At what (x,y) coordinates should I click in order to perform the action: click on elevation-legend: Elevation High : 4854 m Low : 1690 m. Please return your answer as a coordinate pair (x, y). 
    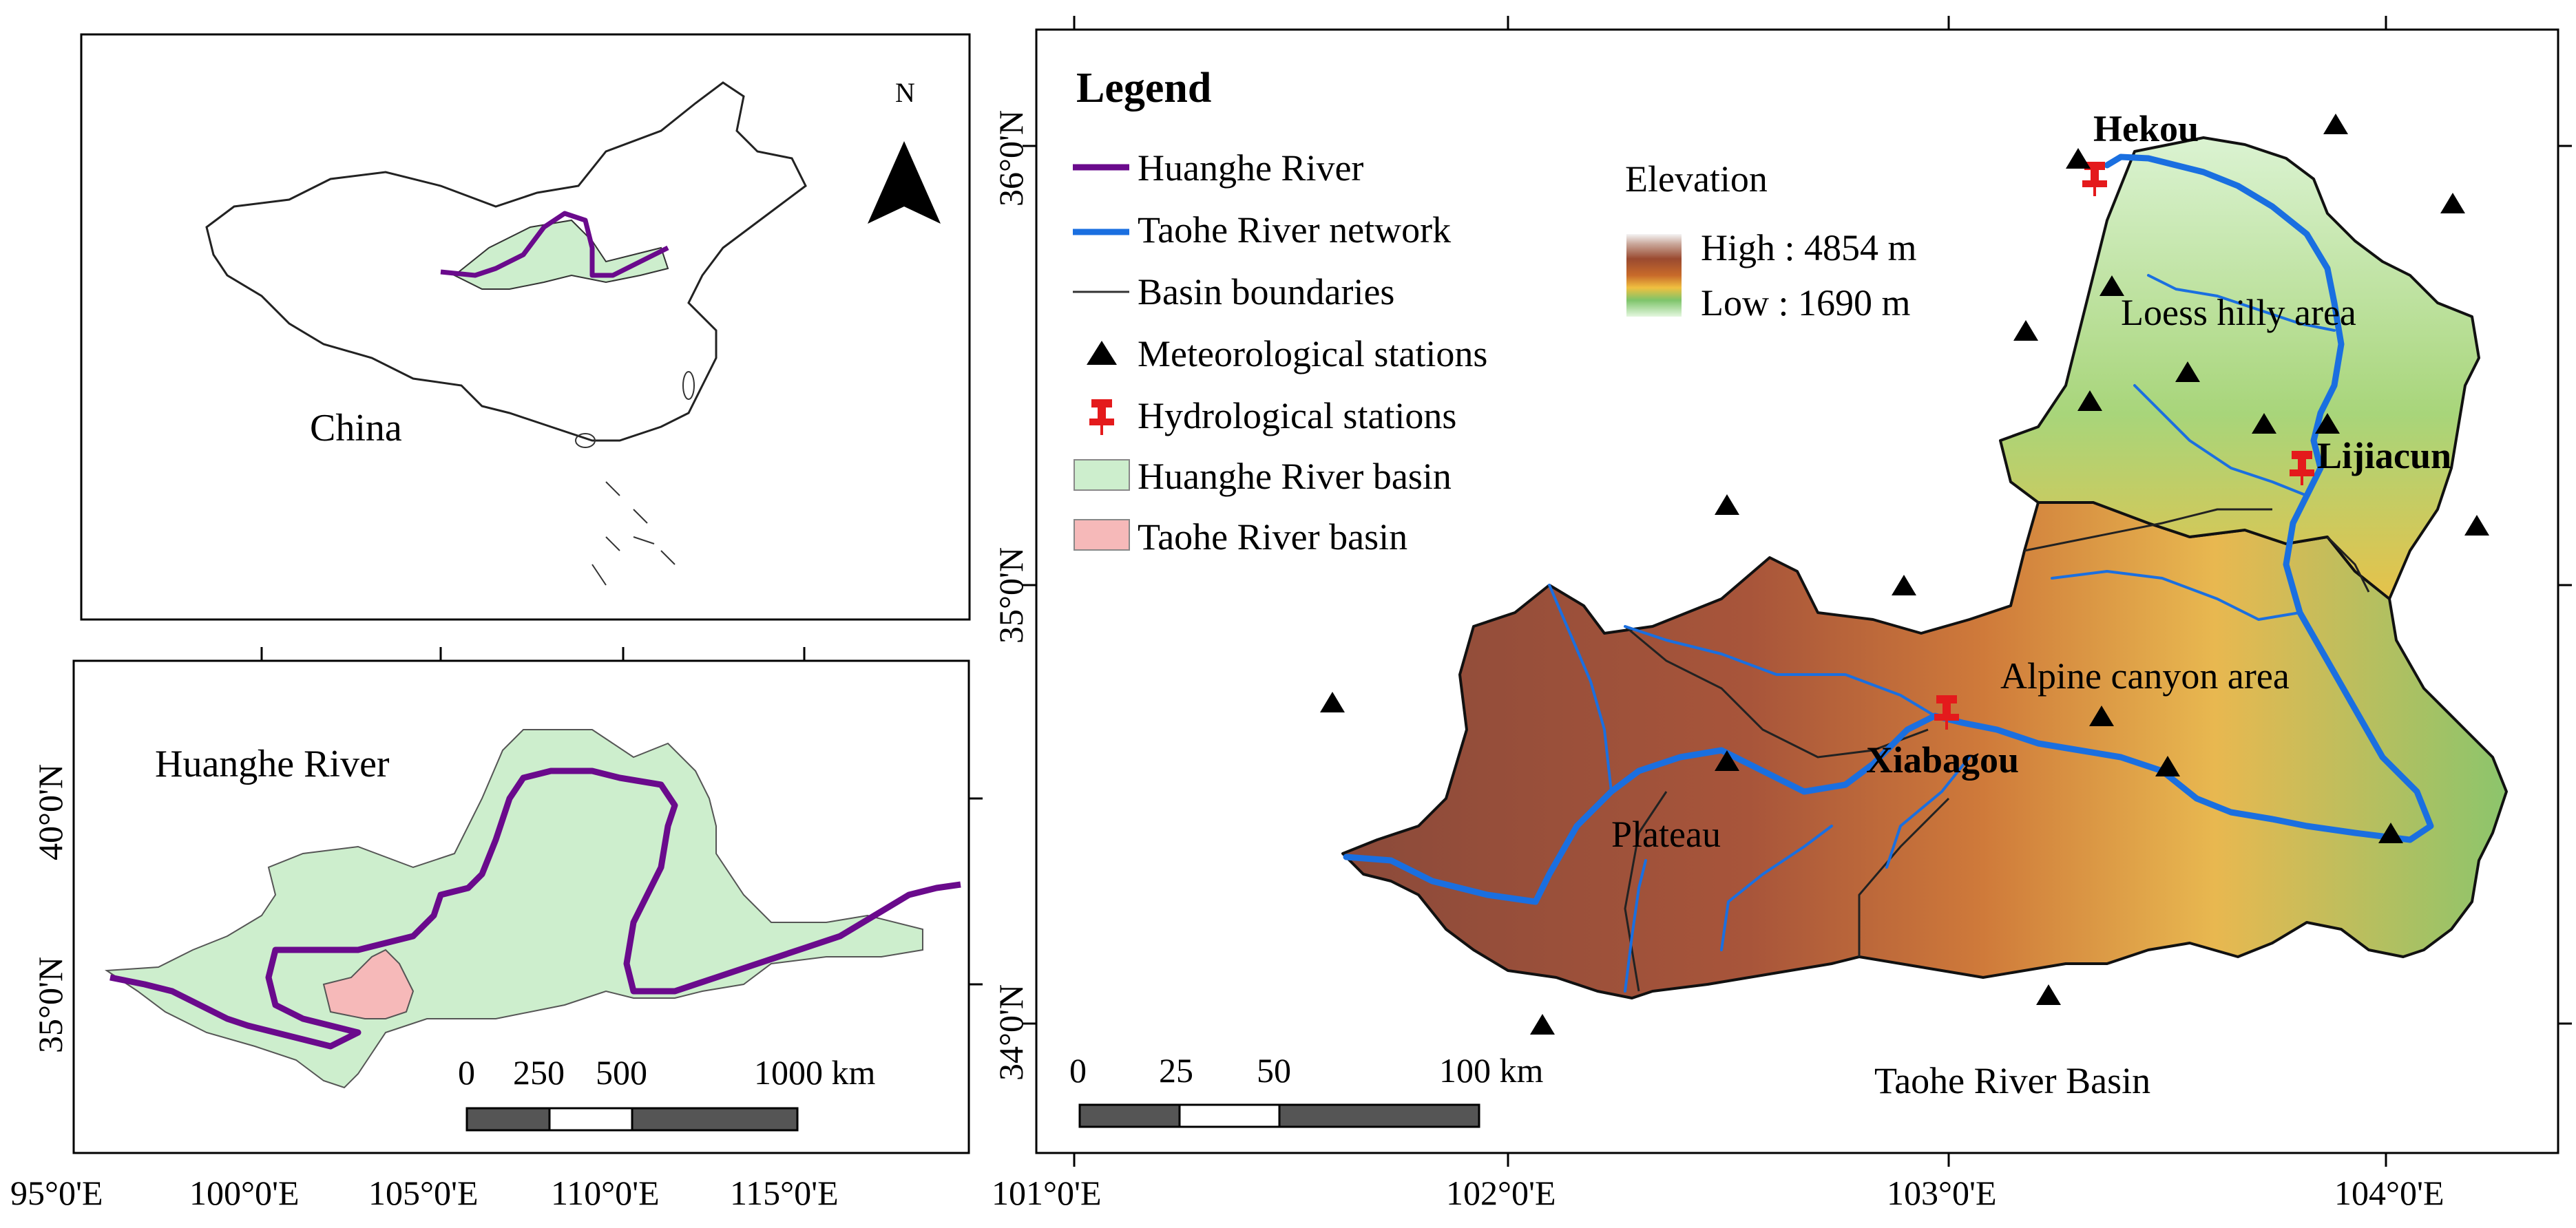
    Looking at the image, I should click on (1771, 241).